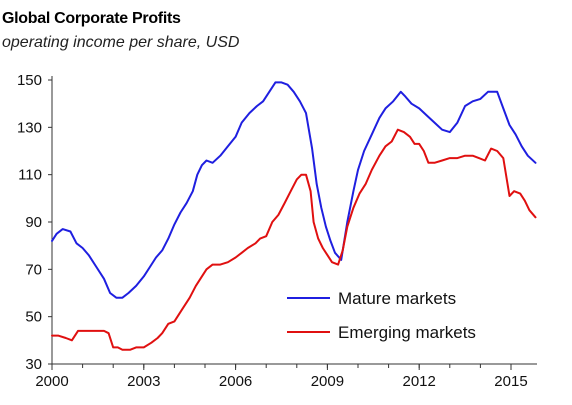 The image size is (572, 405). Describe the element at coordinates (235, 381) in the screenshot. I see `x-tick-label: 2006` at that location.